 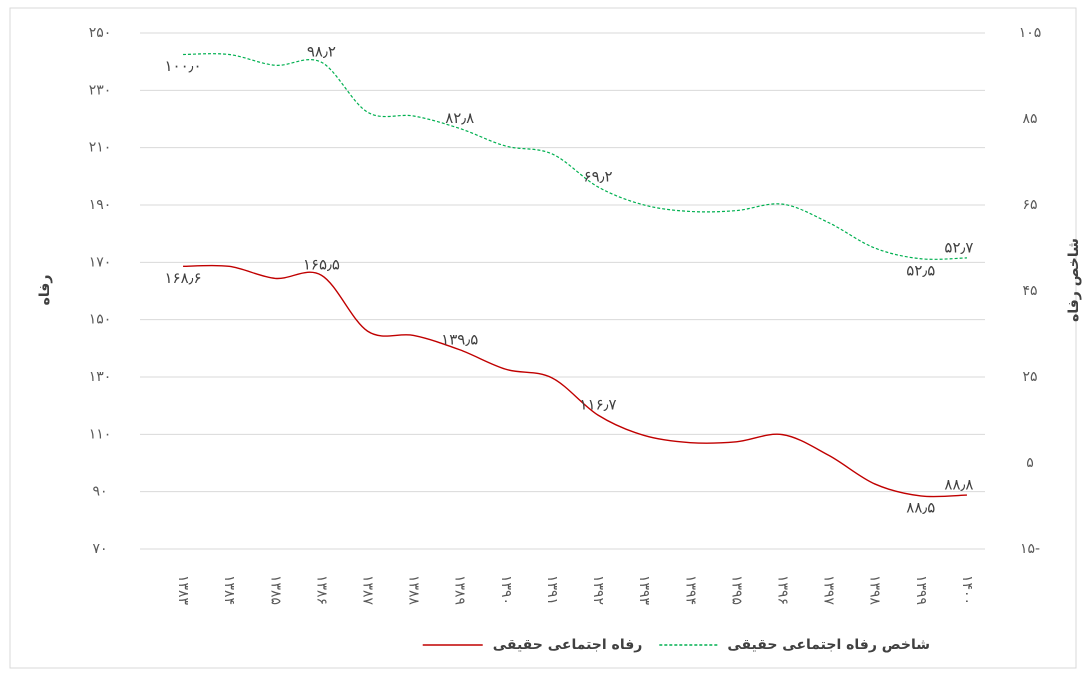 What do you see at coordinates (920, 507) in the screenshot?
I see `data-label: ۸۸٫۵` at bounding box center [920, 507].